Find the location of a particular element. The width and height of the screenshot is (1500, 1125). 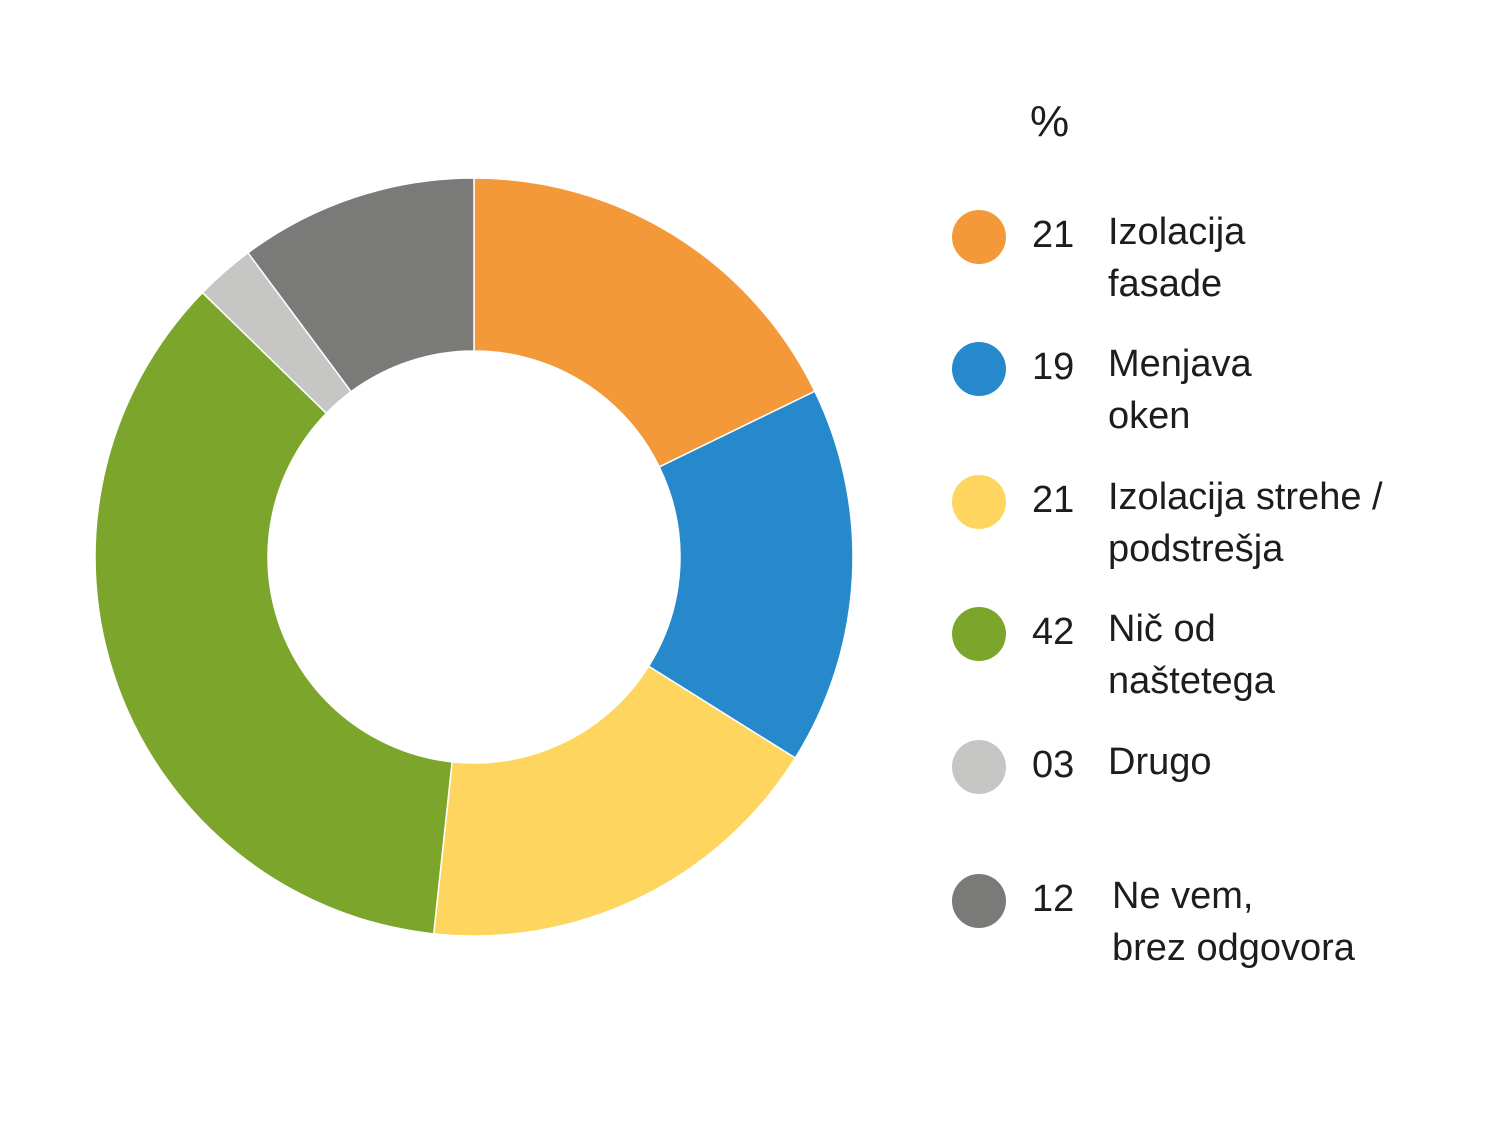

legend-label: Menjava oken is located at coordinates (1180, 390).